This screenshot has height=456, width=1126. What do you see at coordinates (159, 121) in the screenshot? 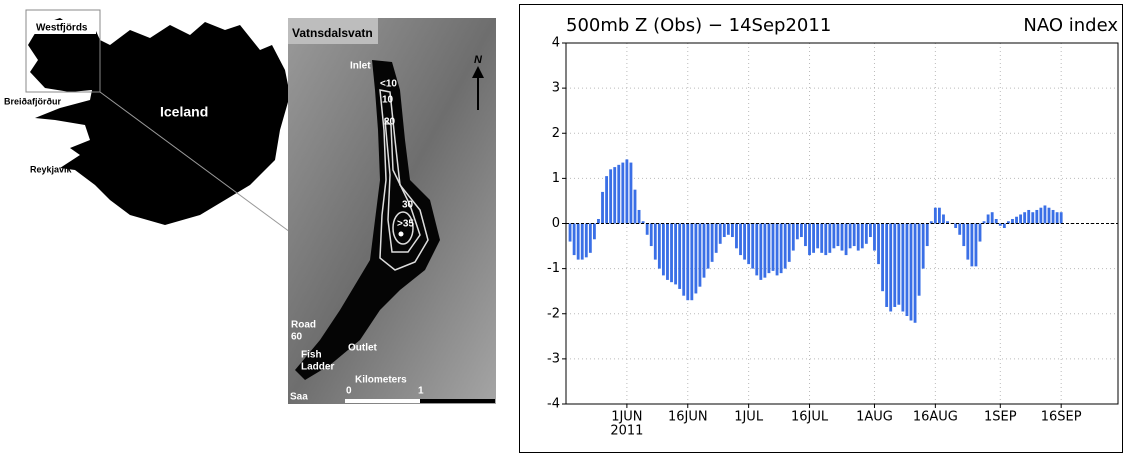
I see `iceland-shape` at bounding box center [159, 121].